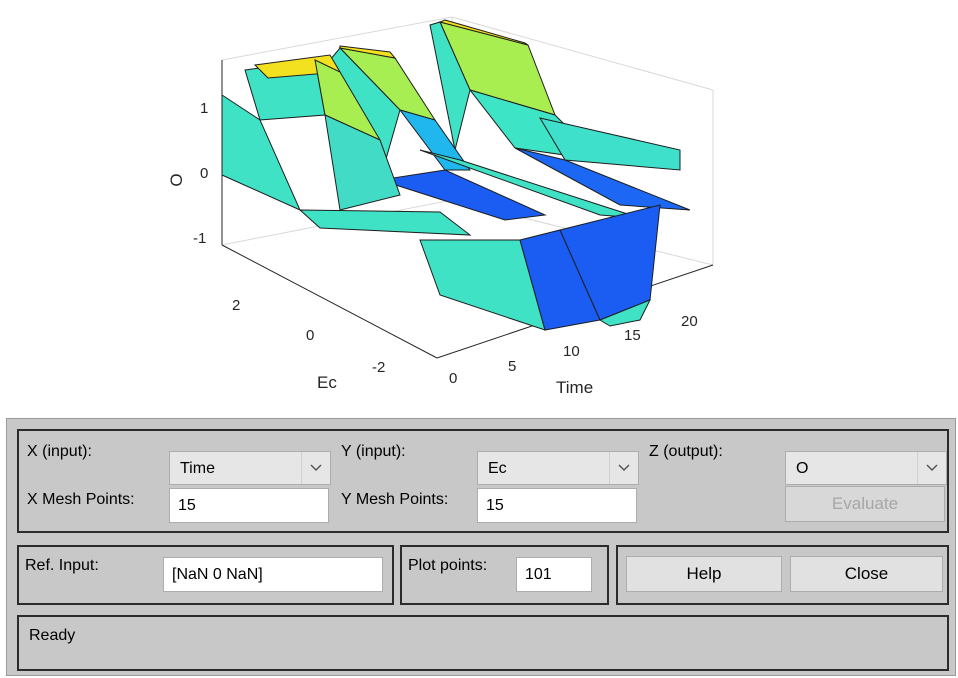 The width and height of the screenshot is (958, 678). I want to click on action-buttons-group: Help Close, so click(782, 575).